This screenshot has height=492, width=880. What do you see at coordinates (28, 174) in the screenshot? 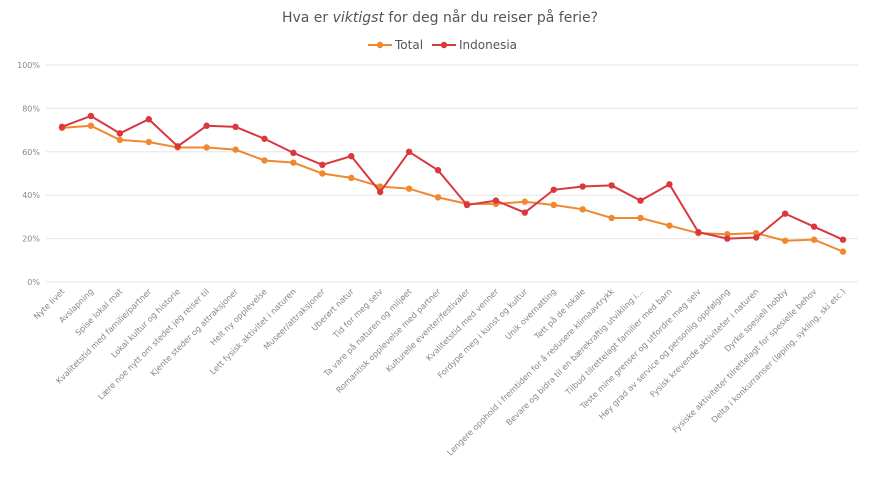
I see `y-axis: 0% 20% 40% 60% 80% 100%` at bounding box center [28, 174].